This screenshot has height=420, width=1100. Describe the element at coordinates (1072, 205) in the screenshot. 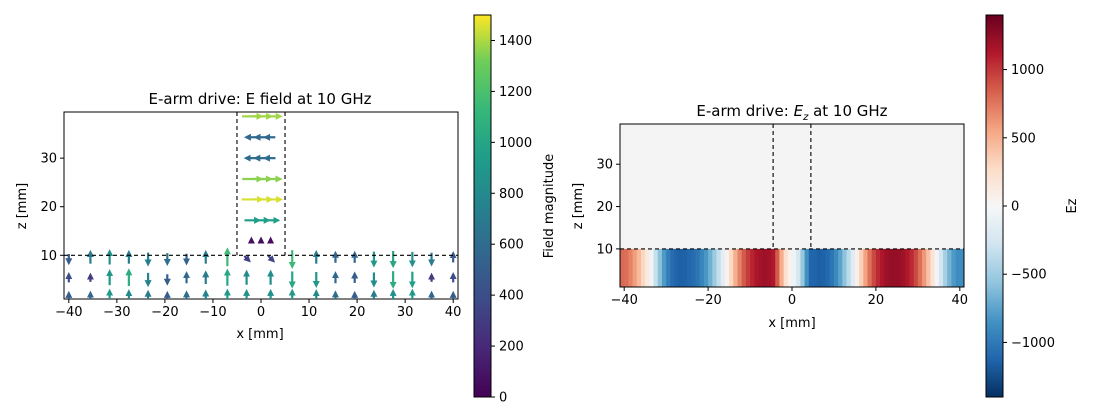

I see `right-colorbar-label: Ez` at that location.